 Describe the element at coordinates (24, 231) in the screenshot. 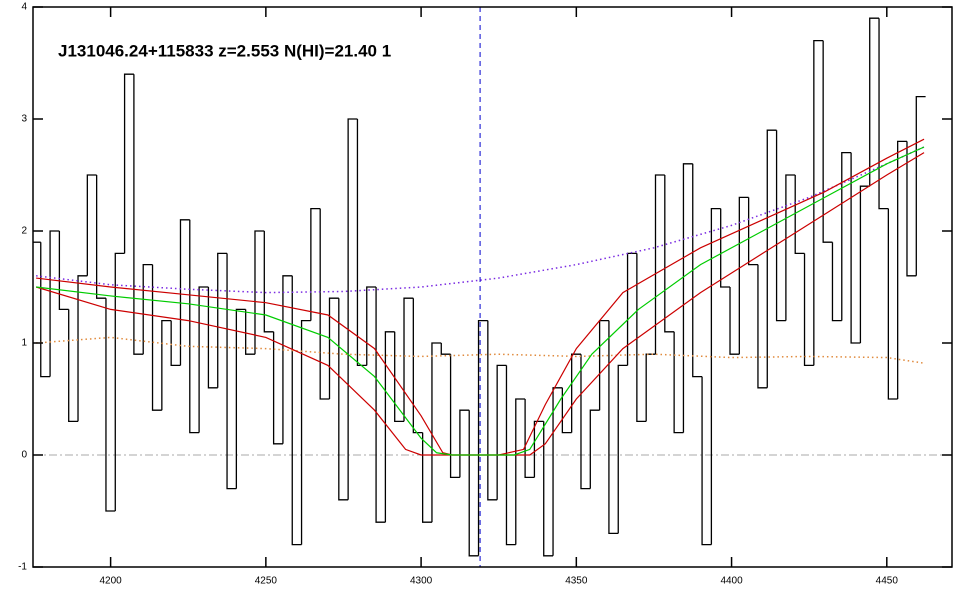

I see `y-tick-label: 2` at that location.